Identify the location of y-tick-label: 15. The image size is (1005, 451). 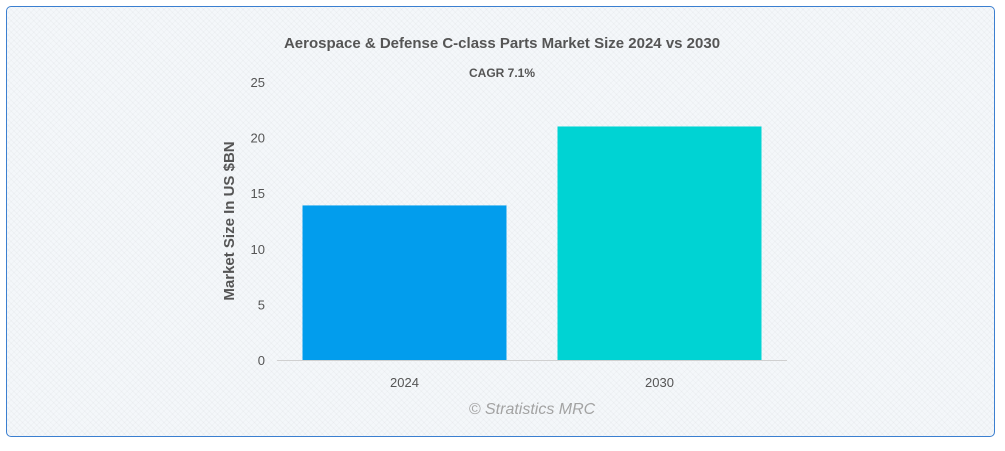
(258, 193).